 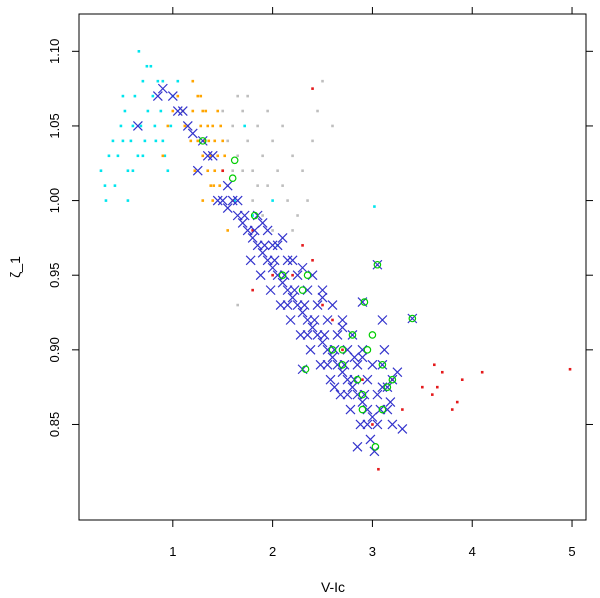 What do you see at coordinates (54, 349) in the screenshot?
I see `y-tick-label: 0.90` at bounding box center [54, 349].